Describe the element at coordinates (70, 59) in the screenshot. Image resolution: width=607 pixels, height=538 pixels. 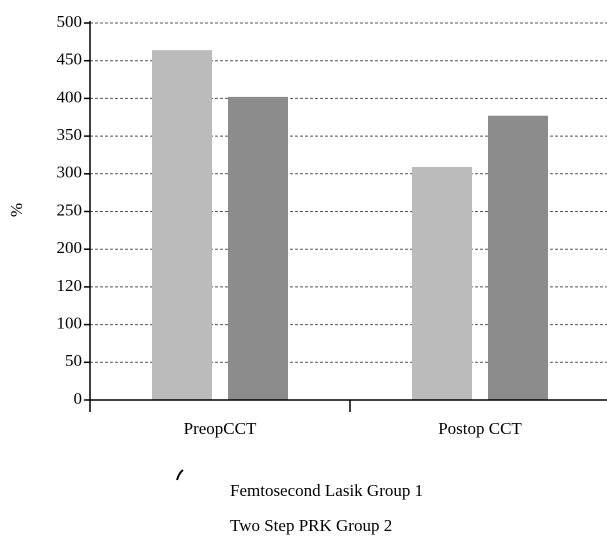
I see `y-tick-label: 450` at that location.